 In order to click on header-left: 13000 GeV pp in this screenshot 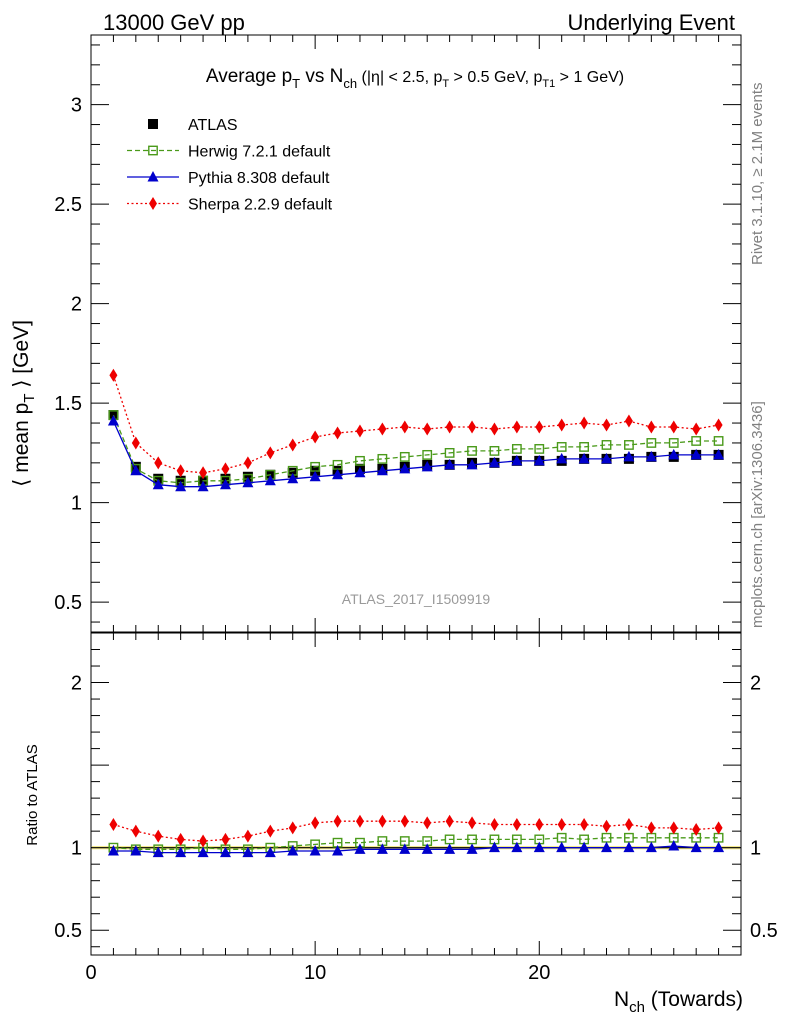, I will do `click(174, 22)`.